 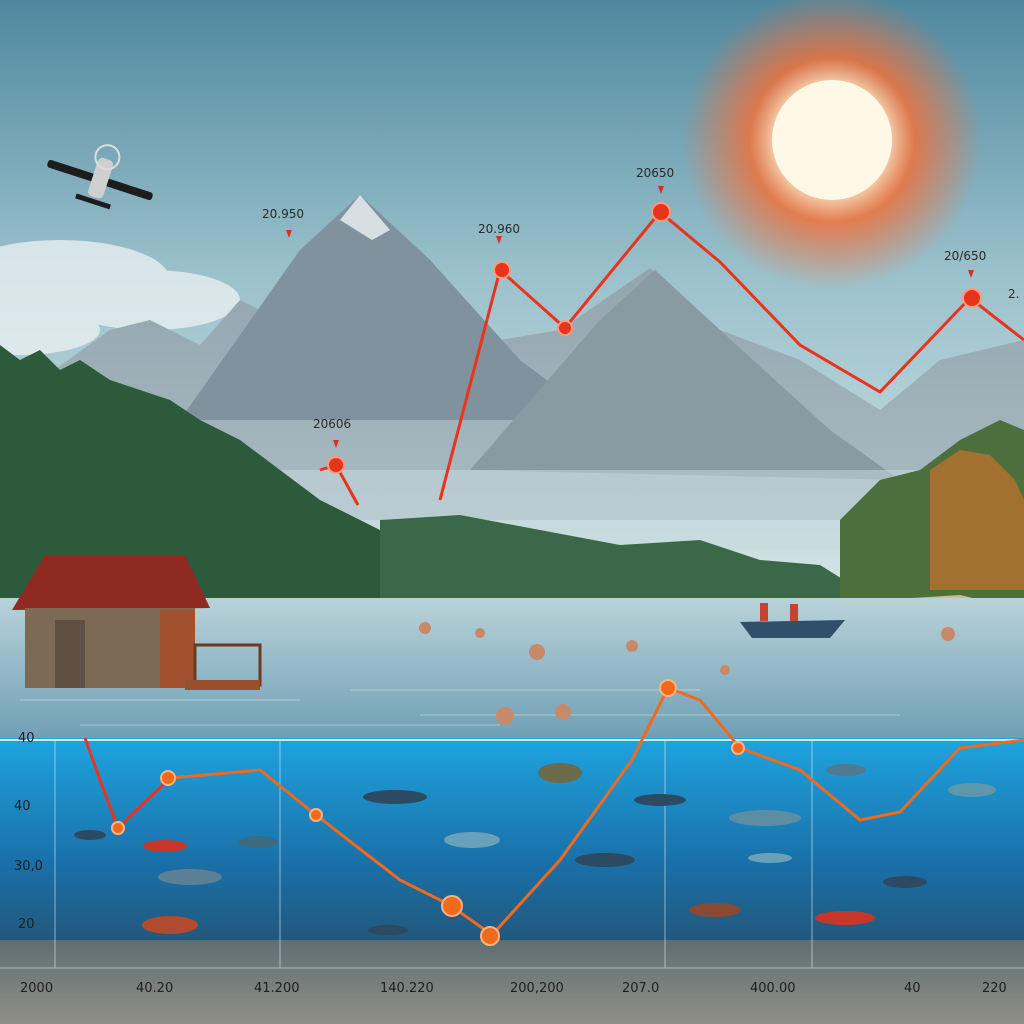 I want to click on swimmers, so click(x=687, y=673).